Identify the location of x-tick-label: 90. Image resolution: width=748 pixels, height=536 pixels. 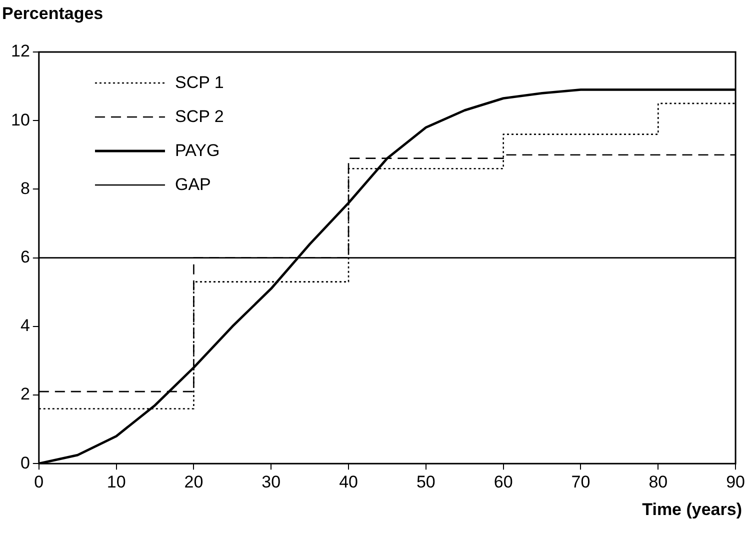
(736, 482).